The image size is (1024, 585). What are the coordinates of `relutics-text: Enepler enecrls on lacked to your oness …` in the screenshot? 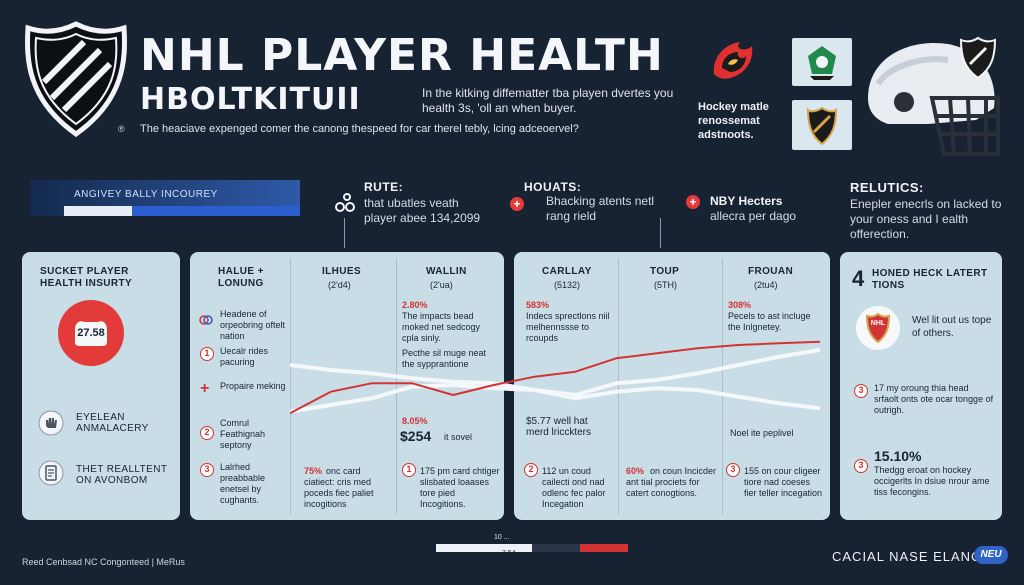 It's located at (926, 219).